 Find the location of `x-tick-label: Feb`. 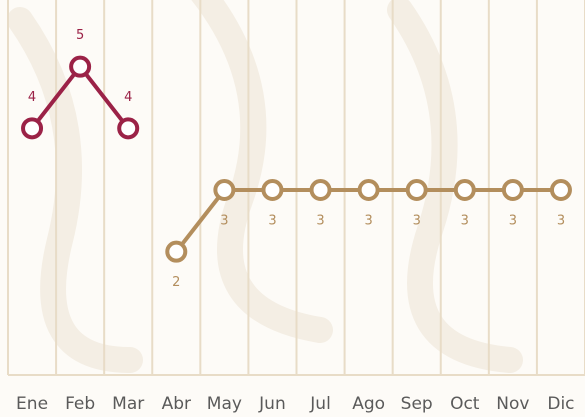

x-tick-label: Feb is located at coordinates (80, 404).